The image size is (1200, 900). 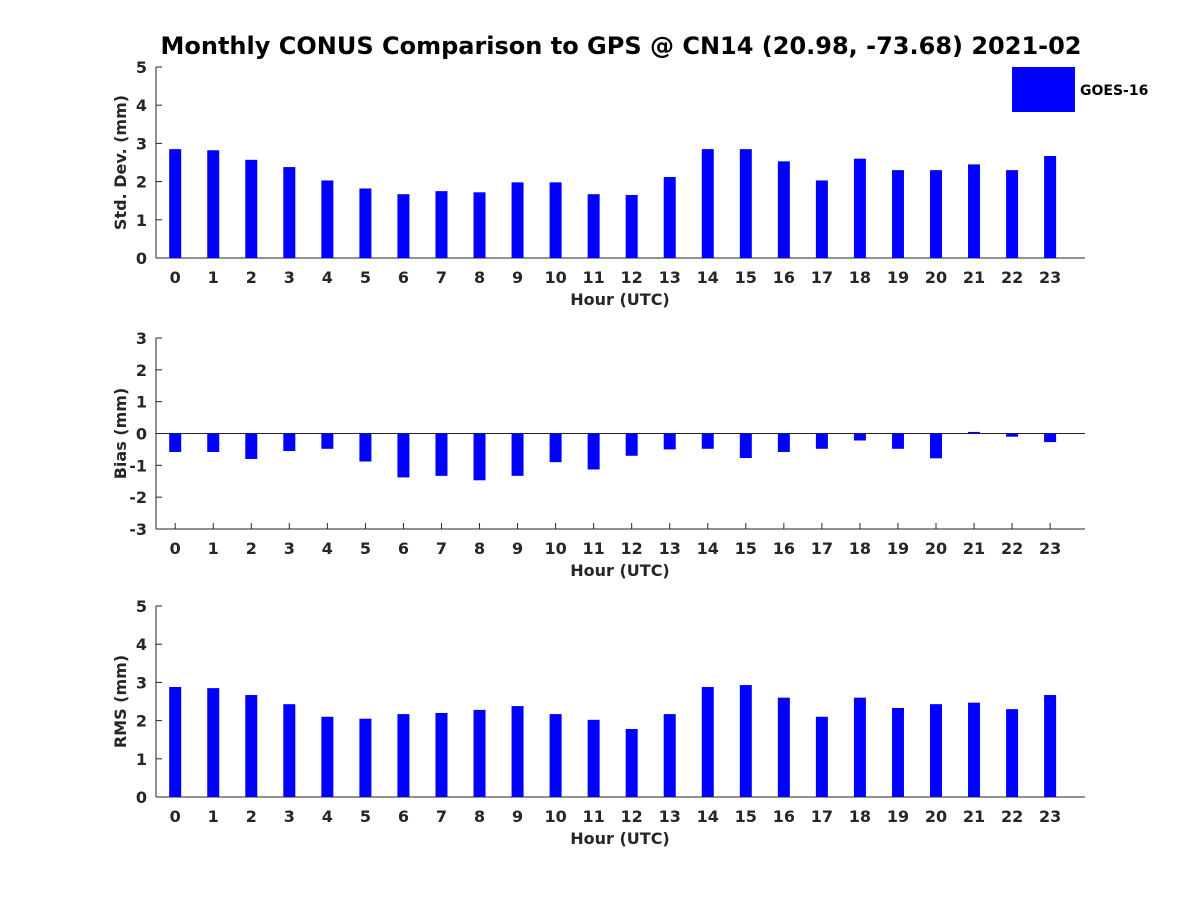 I want to click on bias-xtick-label: 9, so click(x=517, y=548).